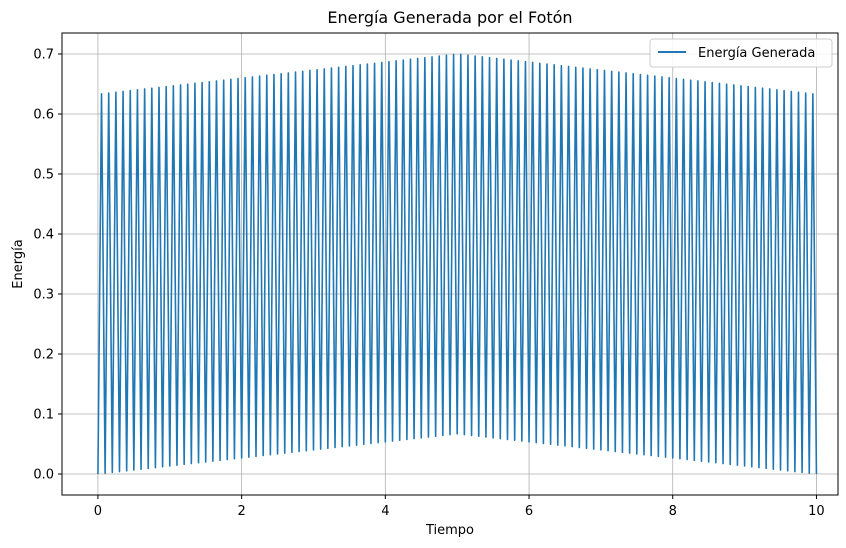 The image size is (846, 548). What do you see at coordinates (98, 511) in the screenshot?
I see `x-tick-label: 0` at bounding box center [98, 511].